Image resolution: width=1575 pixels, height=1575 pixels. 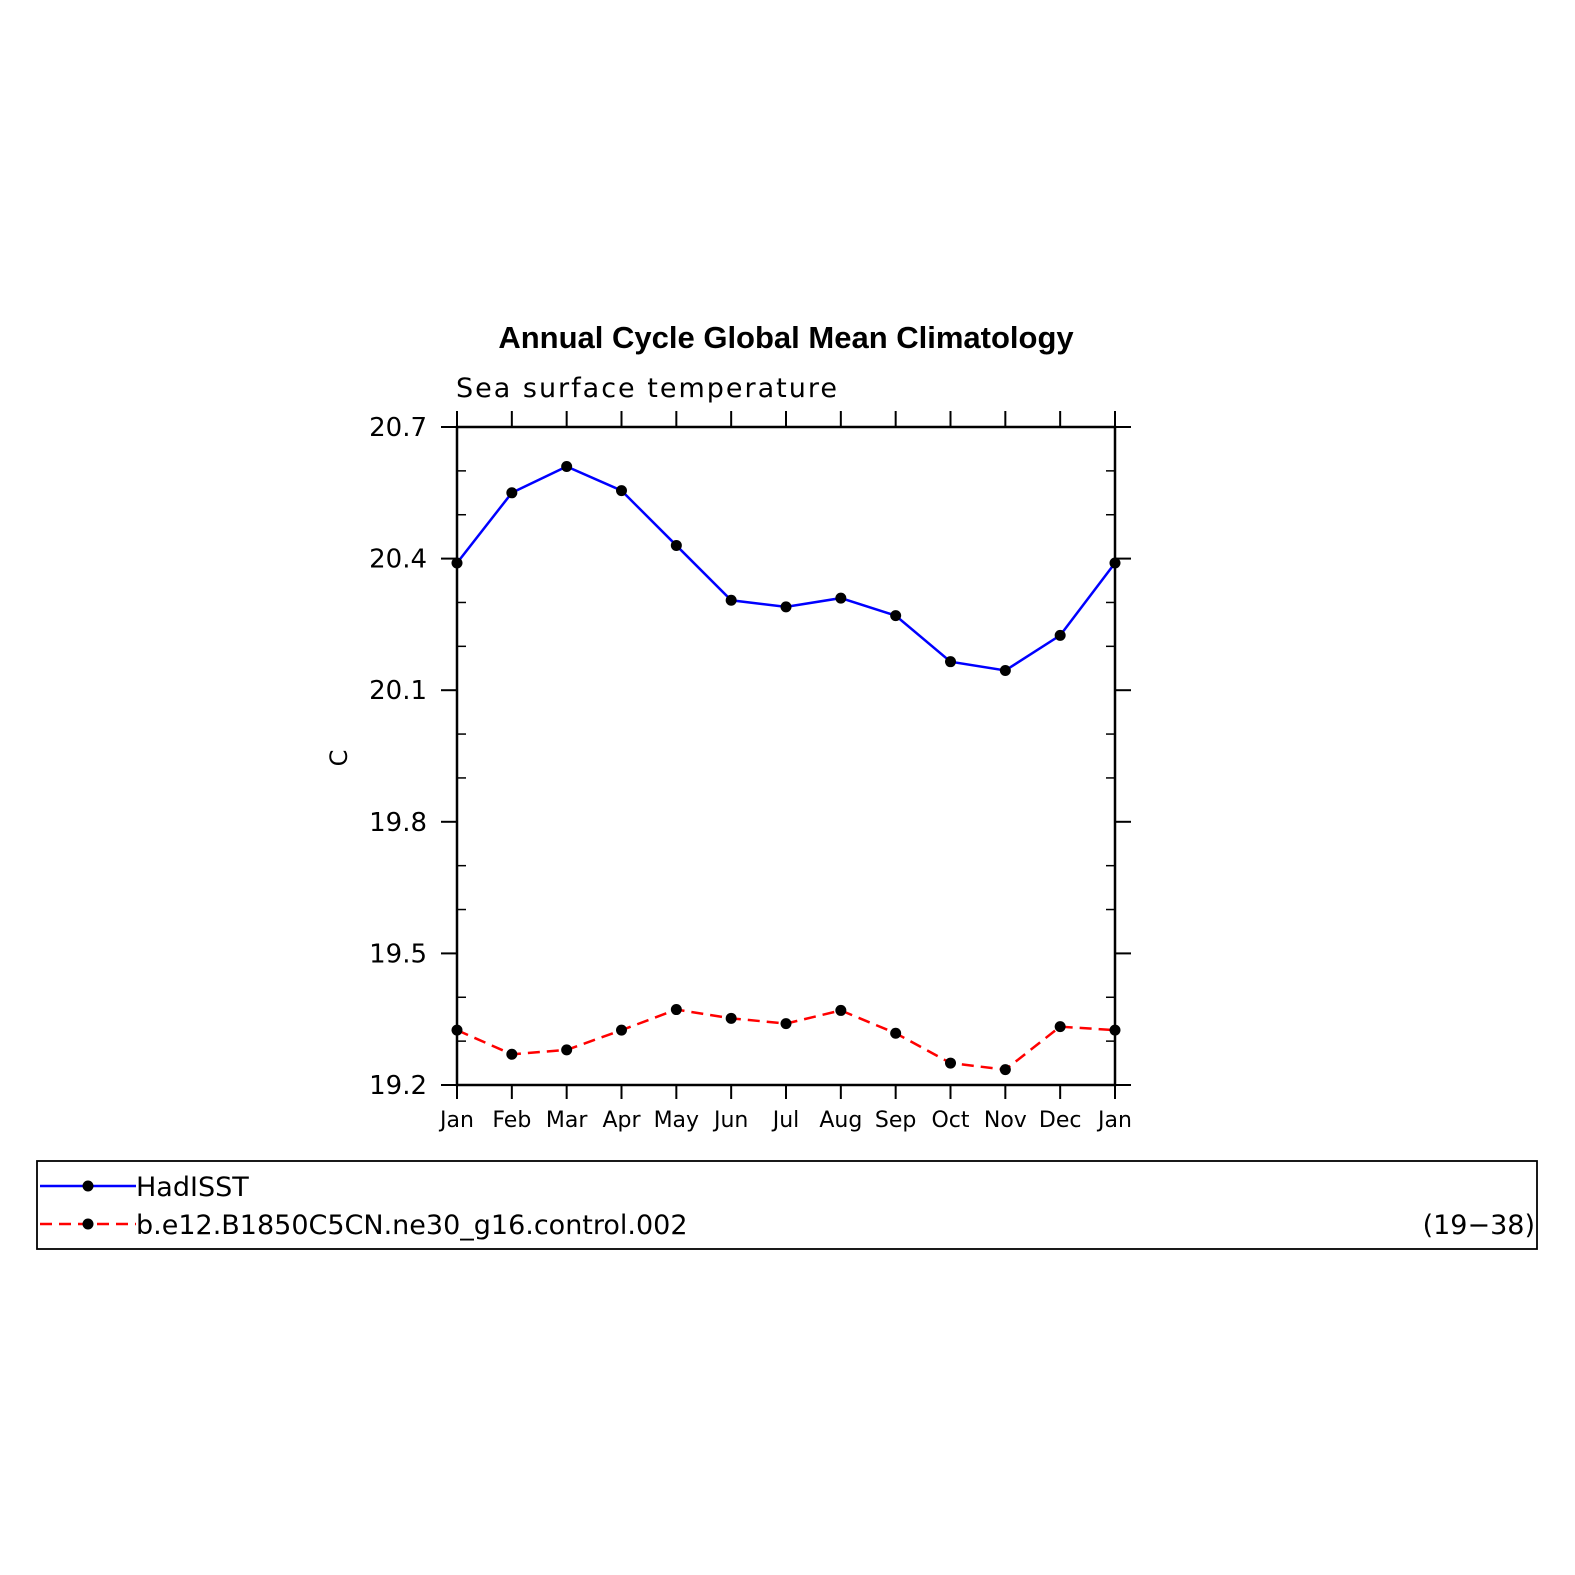 What do you see at coordinates (192, 1187) in the screenshot?
I see `legend-label-1: HadISST` at bounding box center [192, 1187].